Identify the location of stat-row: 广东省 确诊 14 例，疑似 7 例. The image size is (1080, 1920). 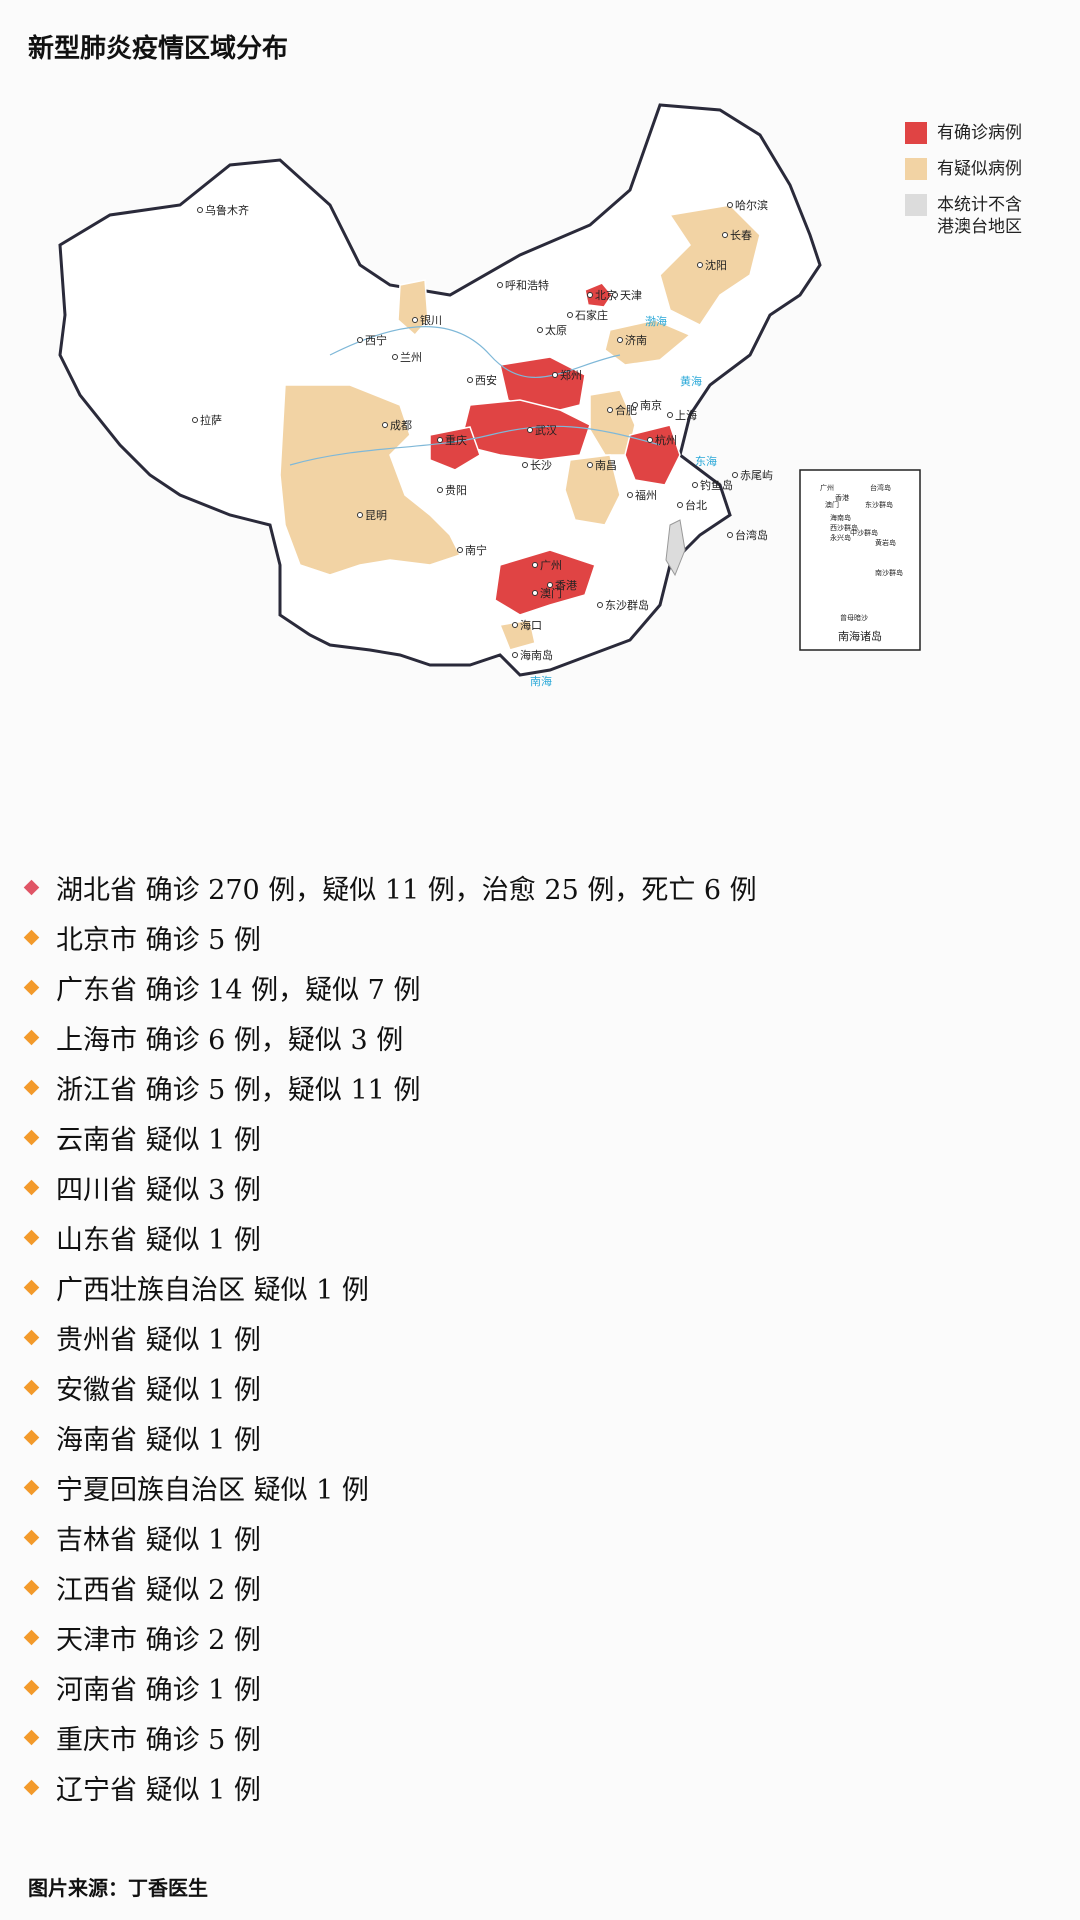
(542, 987).